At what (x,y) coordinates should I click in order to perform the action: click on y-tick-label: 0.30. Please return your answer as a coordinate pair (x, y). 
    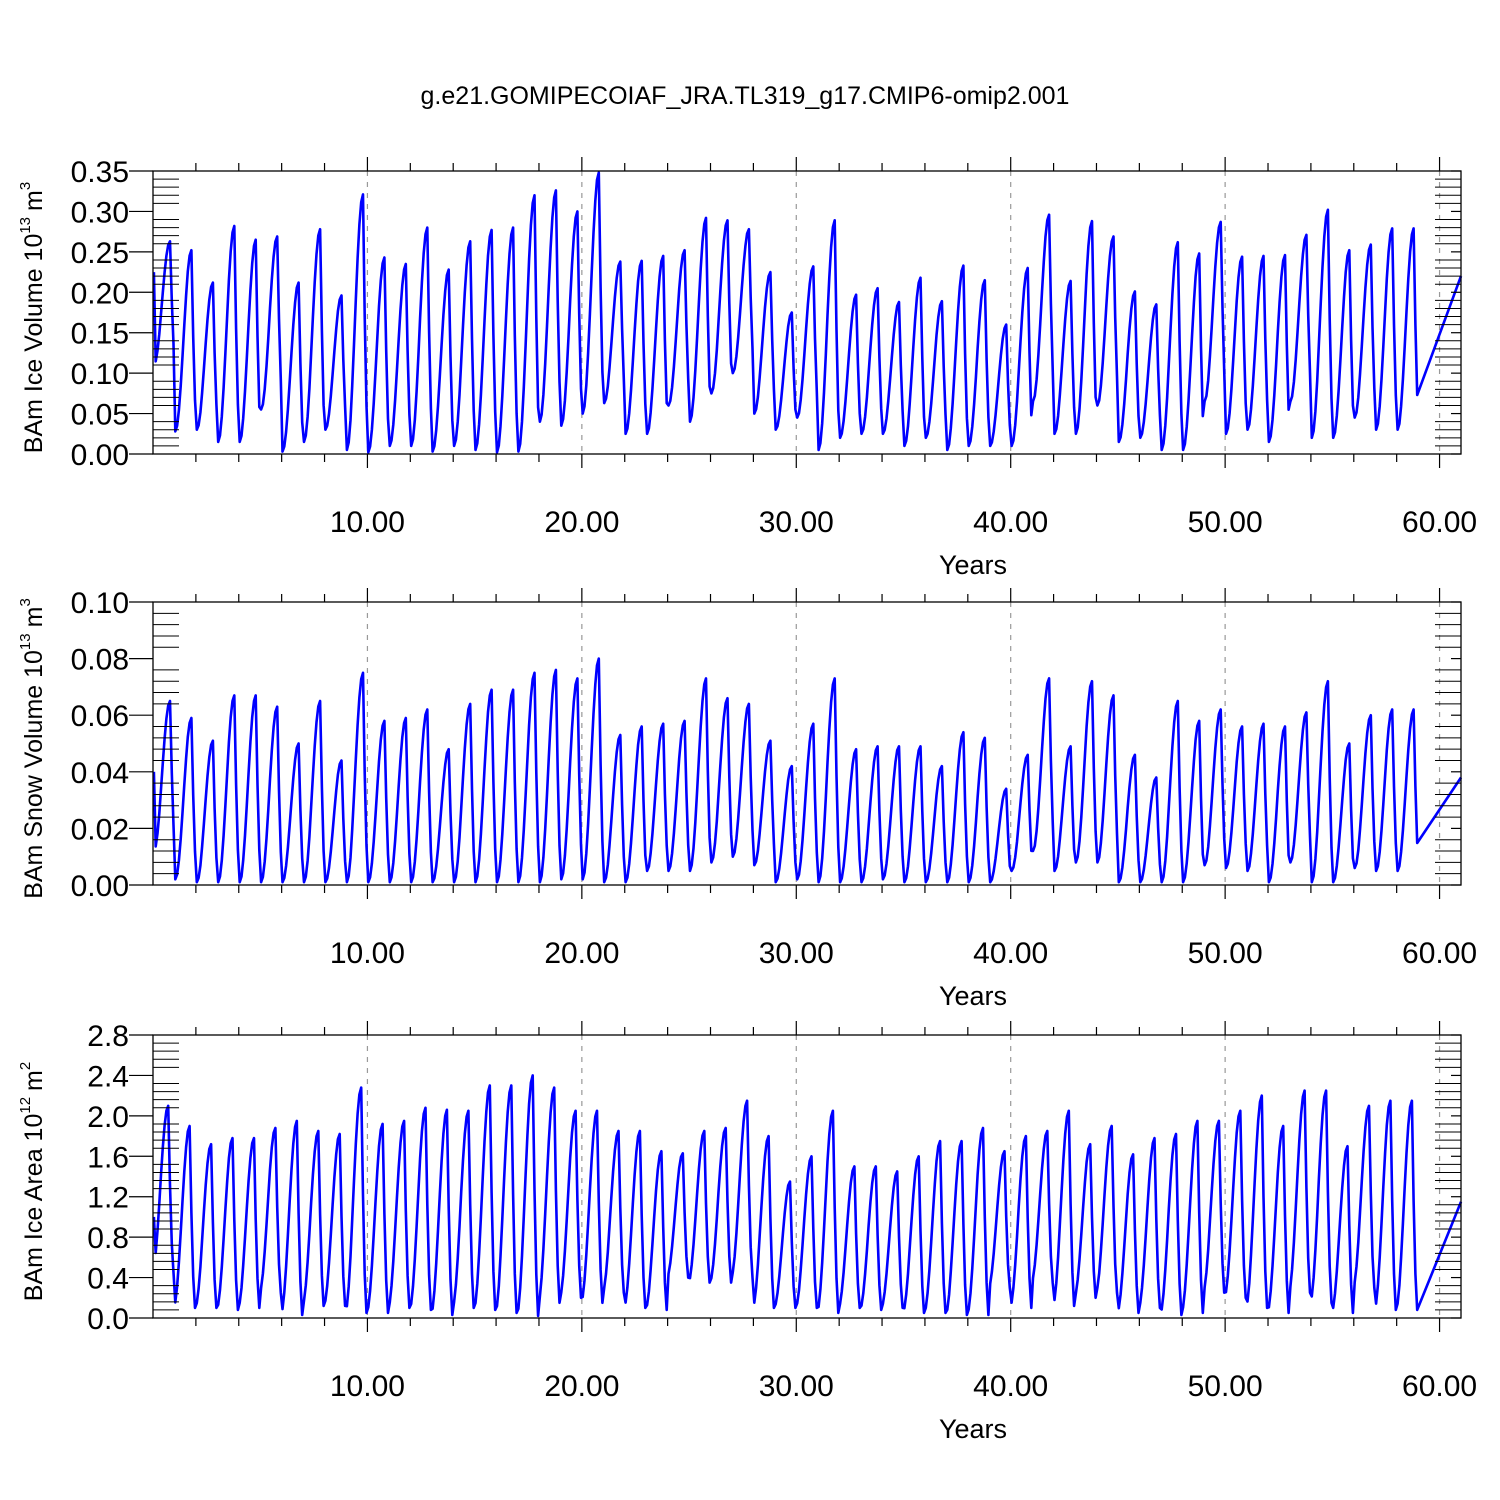
    Looking at the image, I should click on (100, 212).